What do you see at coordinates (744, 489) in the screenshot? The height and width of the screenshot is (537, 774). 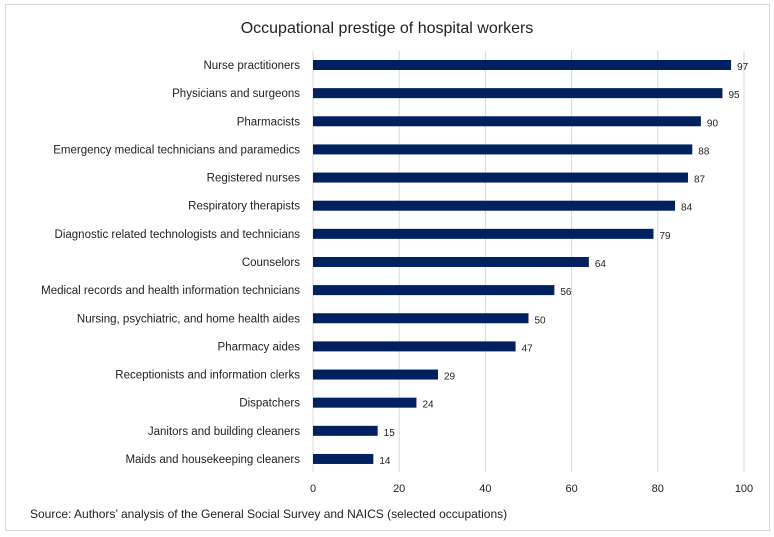 I see `x-tick-label: 100` at bounding box center [744, 489].